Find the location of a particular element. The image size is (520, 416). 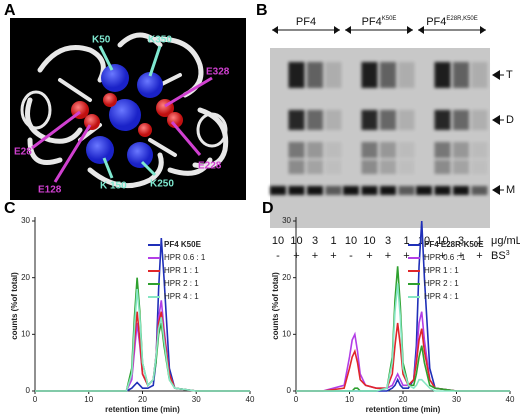

group-label: PF4E28R,K50E is located at coordinates (452, 22).